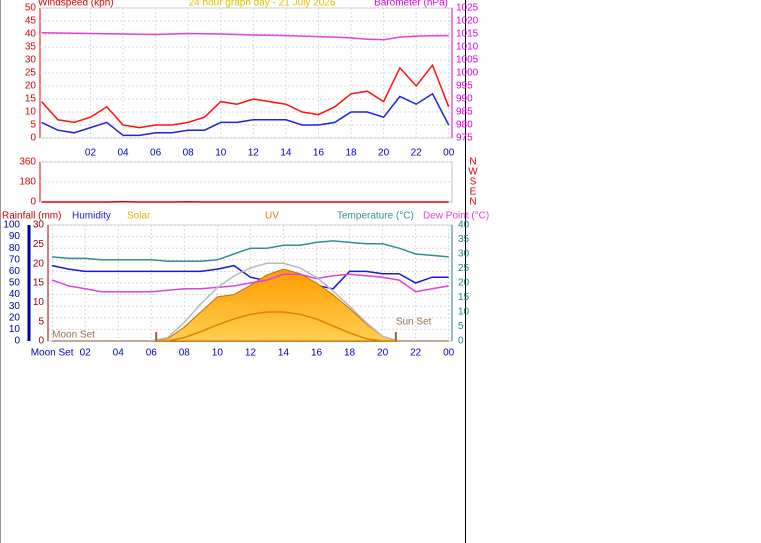 The width and height of the screenshot is (761, 543). Describe the element at coordinates (41, 341) in the screenshot. I see `y3-tick-label: 0` at that location.